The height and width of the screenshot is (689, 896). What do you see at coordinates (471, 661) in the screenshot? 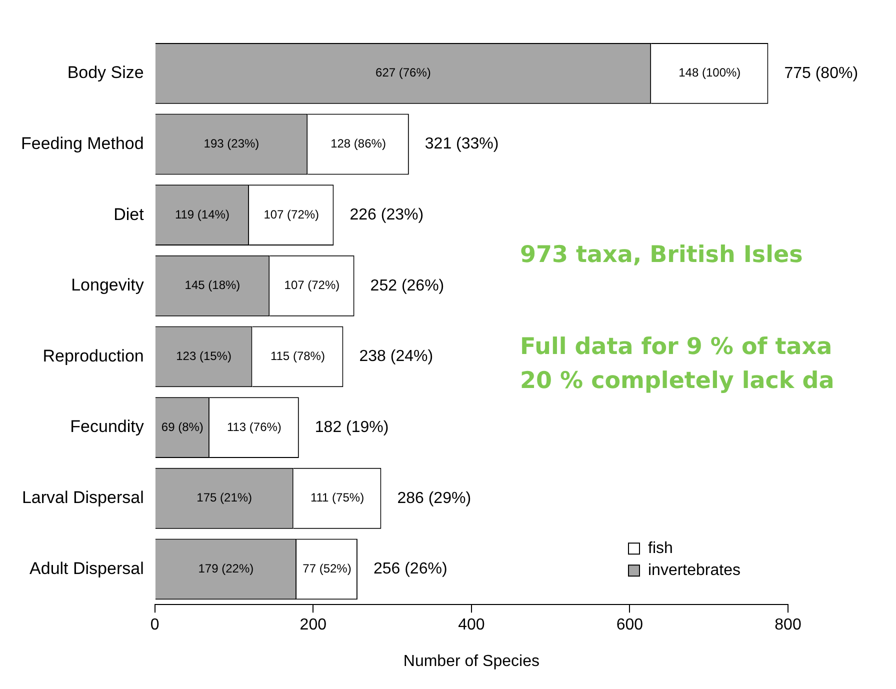
I see `x-axis-title: Number of Species` at bounding box center [471, 661].